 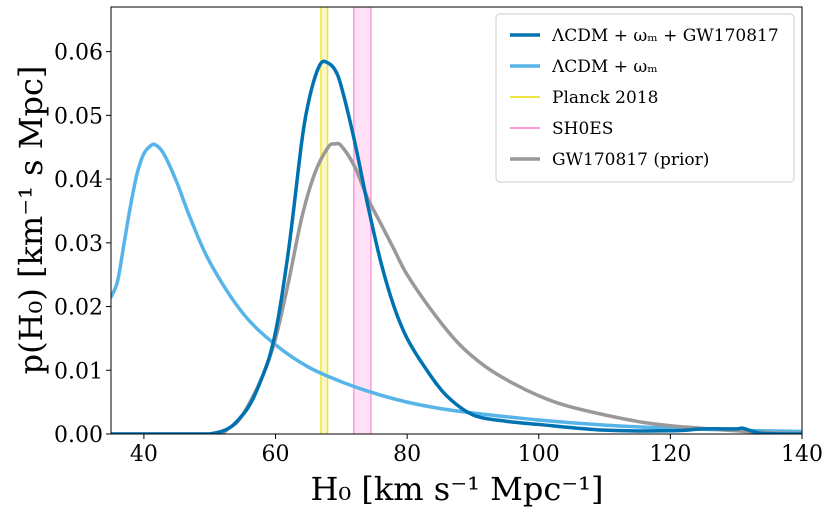 What do you see at coordinates (457, 489) in the screenshot?
I see `x-axis-label: H₀ [km s⁻¹ Mpc⁻¹]` at bounding box center [457, 489].